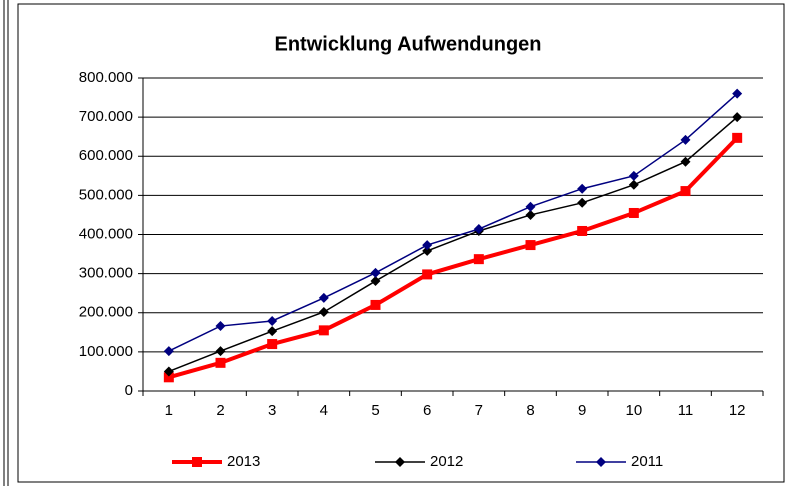 The width and height of the screenshot is (798, 486). I want to click on x-tick-label: 11, so click(686, 410).